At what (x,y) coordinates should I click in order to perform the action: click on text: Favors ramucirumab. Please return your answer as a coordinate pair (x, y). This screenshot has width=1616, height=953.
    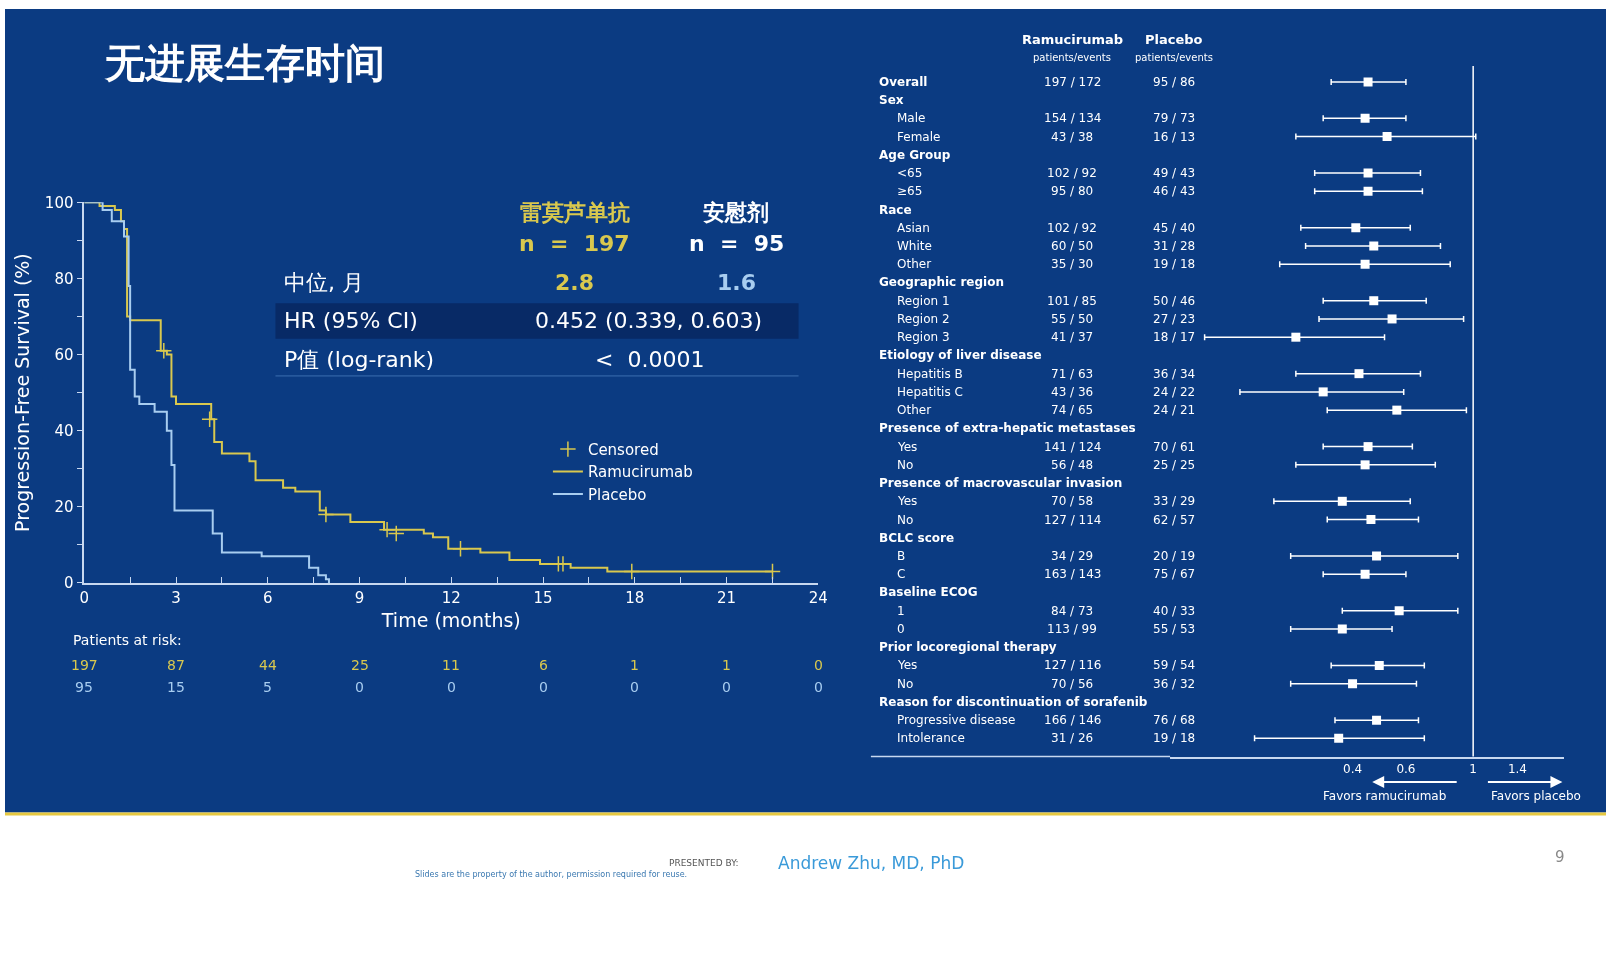
    Looking at the image, I should click on (1385, 796).